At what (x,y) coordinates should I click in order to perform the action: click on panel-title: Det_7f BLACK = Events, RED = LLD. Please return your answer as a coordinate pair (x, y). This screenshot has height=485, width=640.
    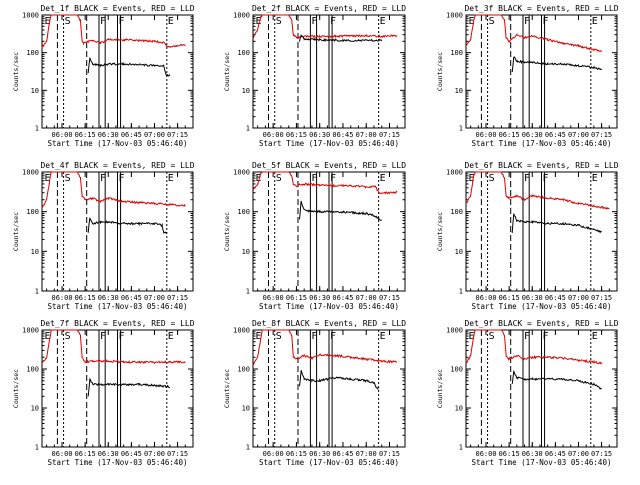
    Looking at the image, I should click on (117, 323).